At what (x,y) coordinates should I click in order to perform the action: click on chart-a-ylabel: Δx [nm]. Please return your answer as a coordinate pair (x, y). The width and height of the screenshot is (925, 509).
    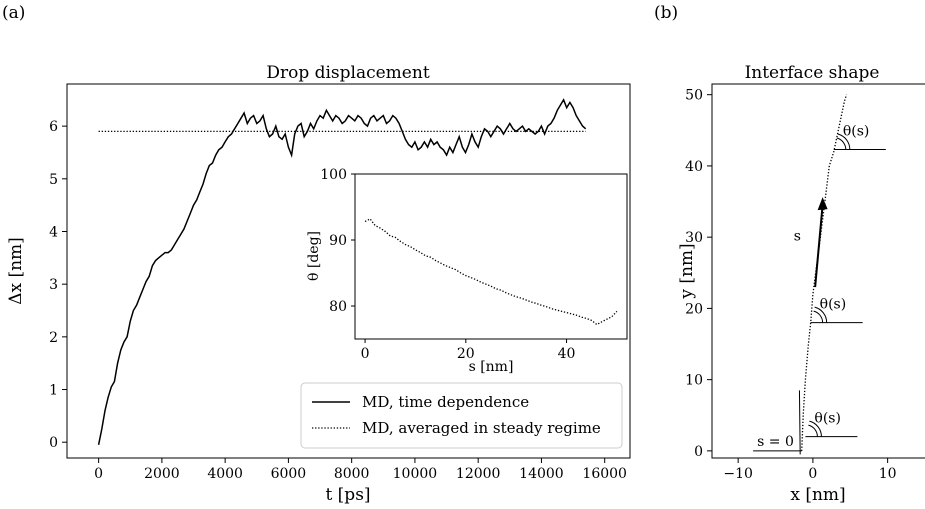
    Looking at the image, I should click on (16, 271).